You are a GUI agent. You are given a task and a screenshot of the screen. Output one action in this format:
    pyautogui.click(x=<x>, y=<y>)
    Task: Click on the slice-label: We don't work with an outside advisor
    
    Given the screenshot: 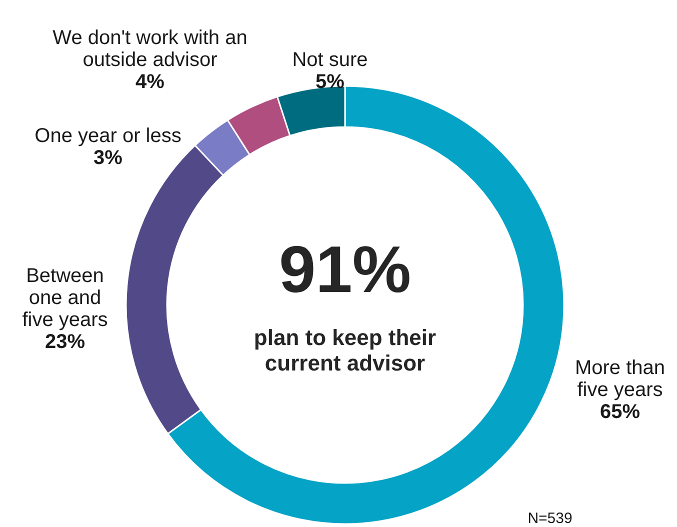 What is the action you would take?
    pyautogui.click(x=150, y=49)
    